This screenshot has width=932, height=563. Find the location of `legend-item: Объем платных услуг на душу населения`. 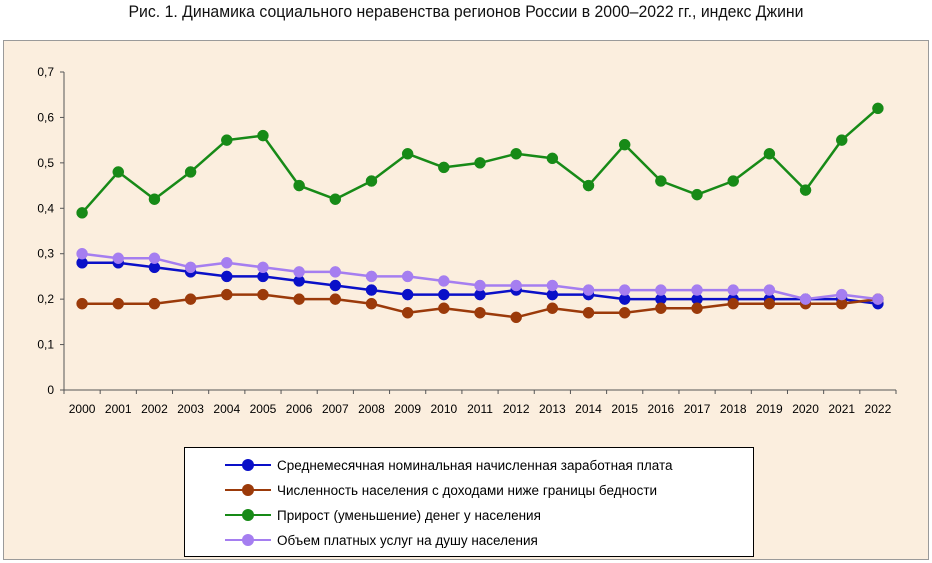

legend-item: Объем платных услуг на душу населения is located at coordinates (381, 540).